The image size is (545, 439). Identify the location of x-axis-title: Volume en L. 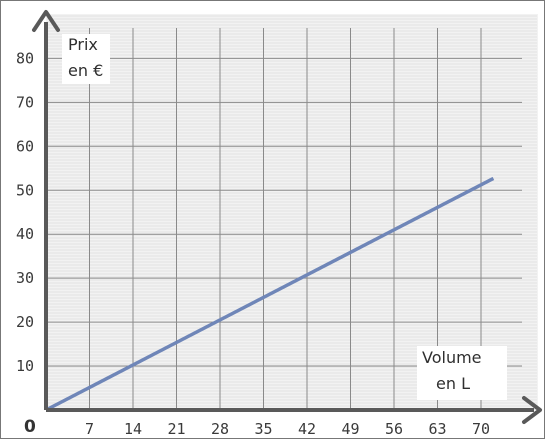
(462, 373).